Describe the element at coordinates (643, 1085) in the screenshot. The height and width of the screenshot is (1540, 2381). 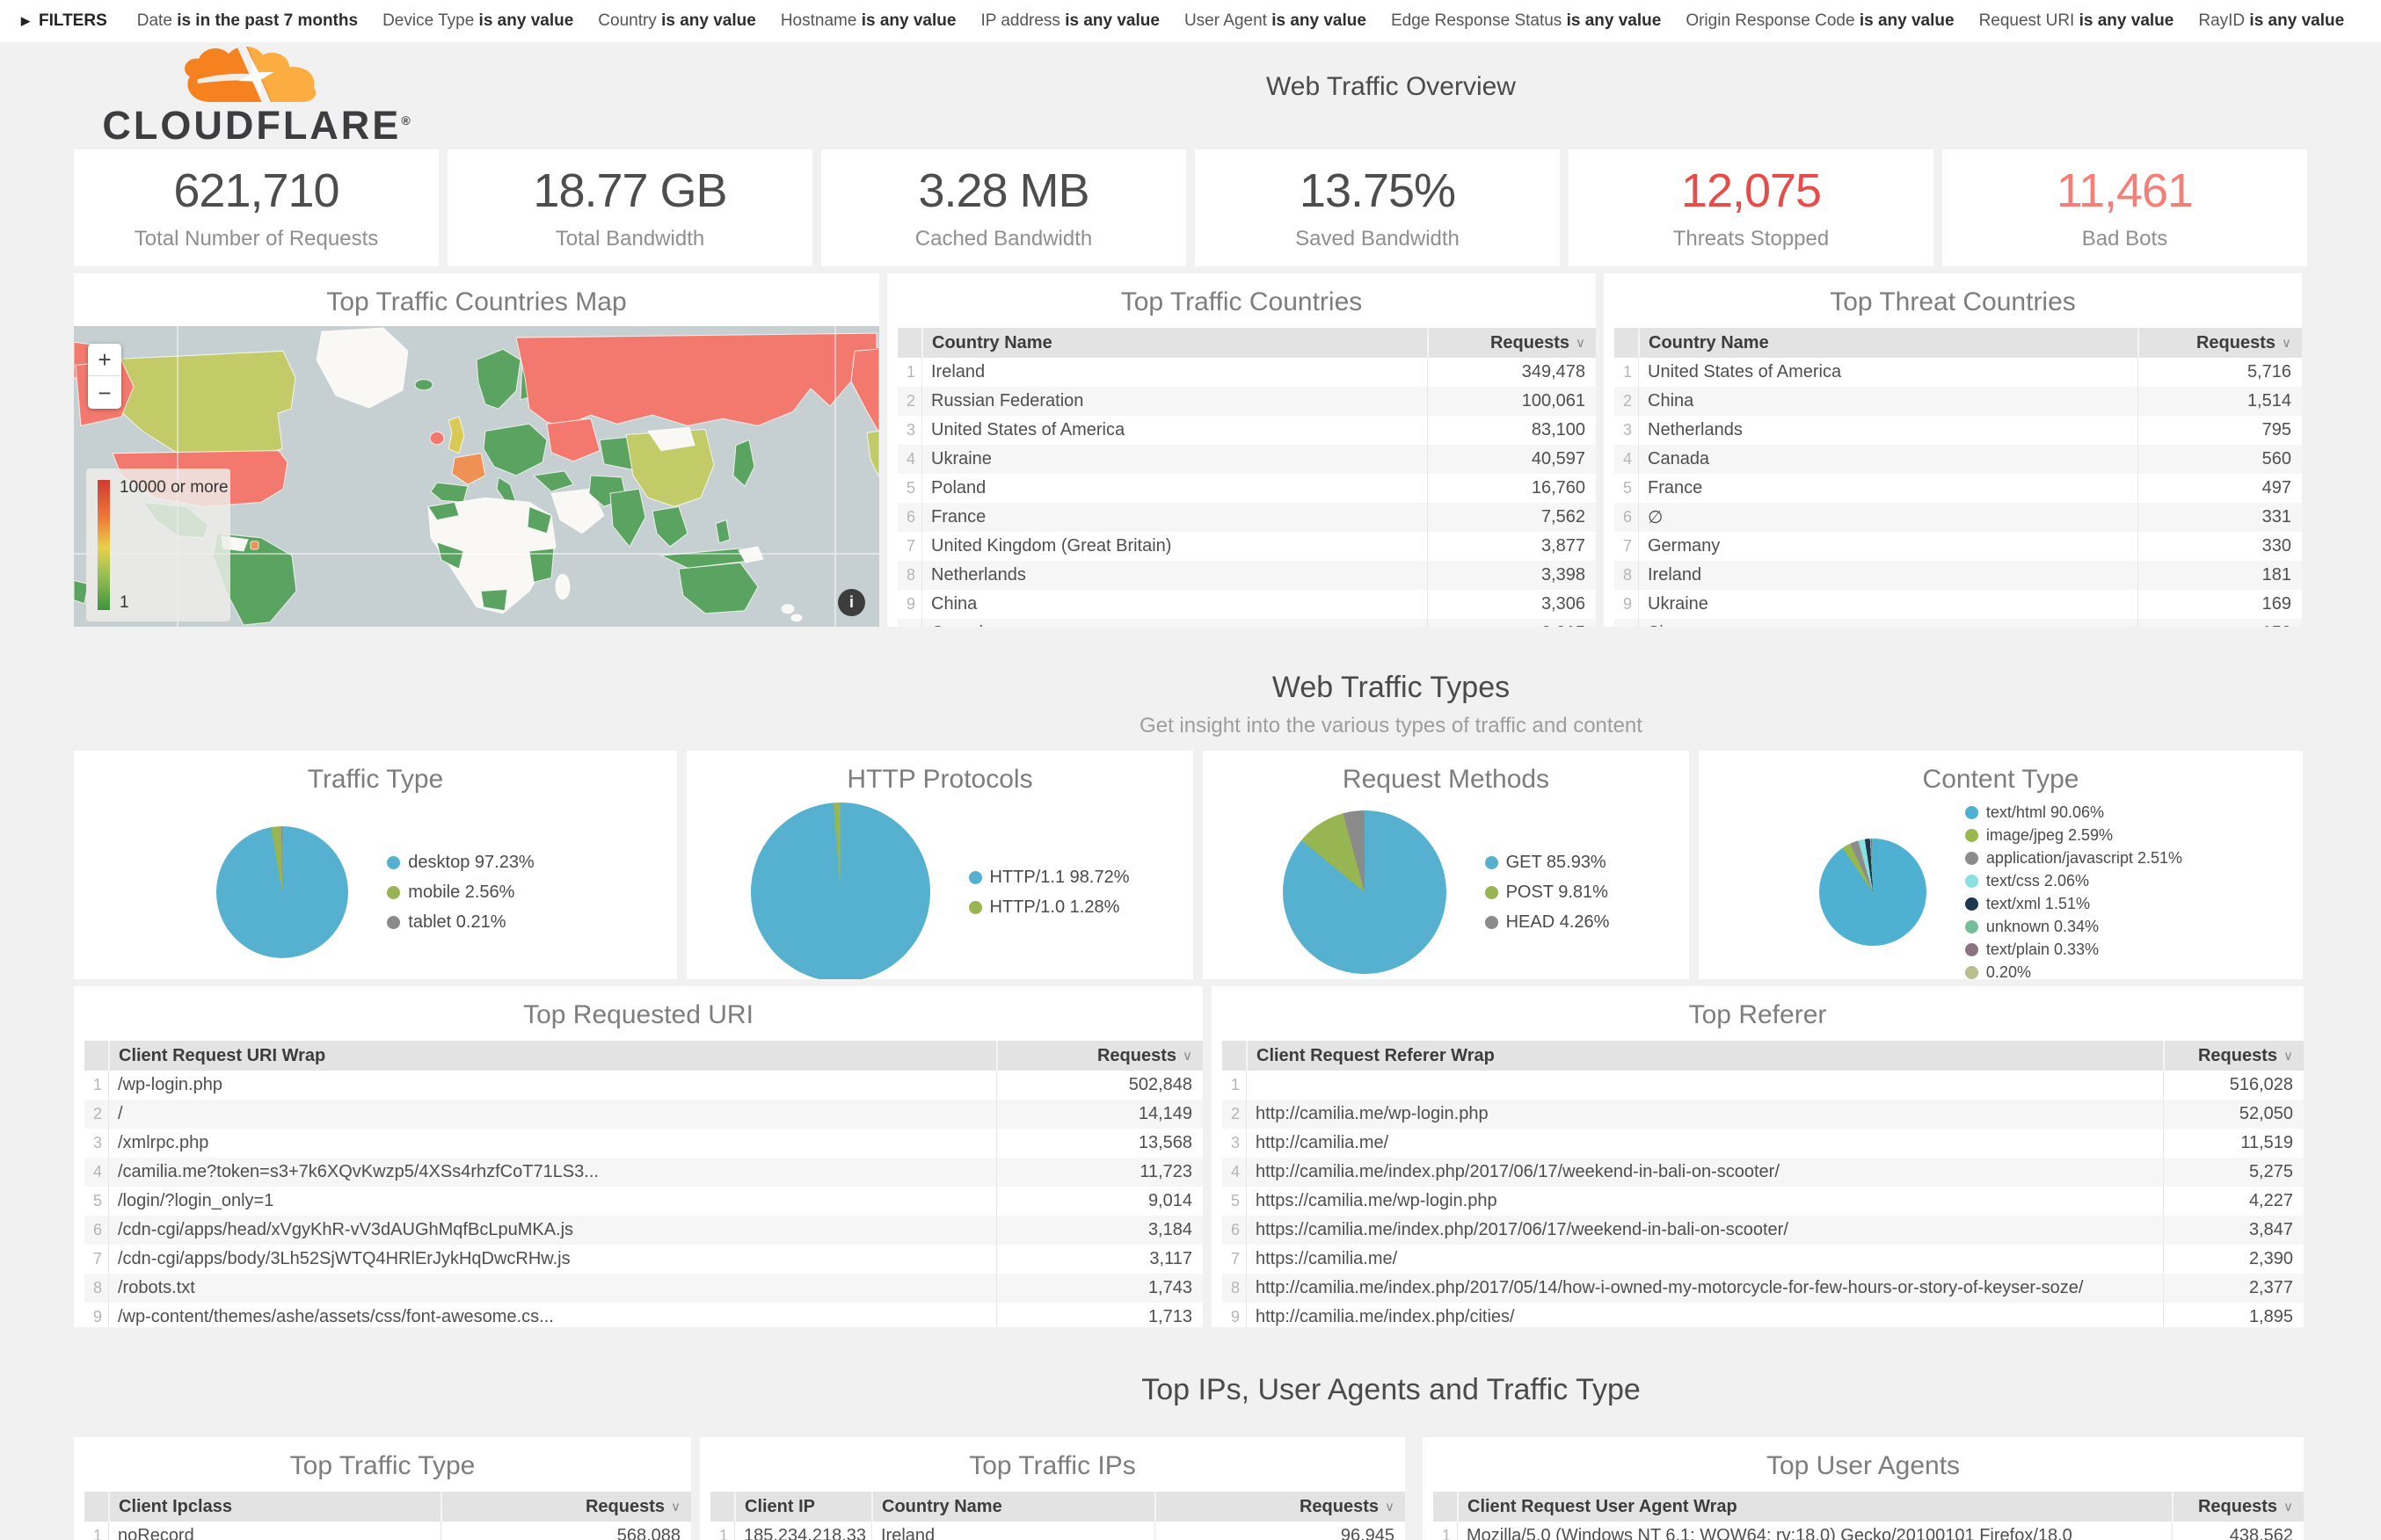
I see `table-row: 1/wp-login.php 502,848` at that location.